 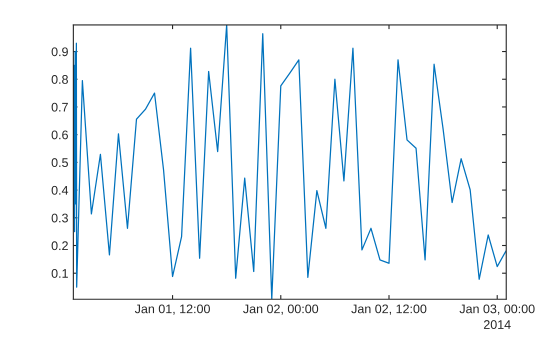 What do you see at coordinates (388, 309) in the screenshot?
I see `x-tick-label: Jan 02, 12:00` at bounding box center [388, 309].